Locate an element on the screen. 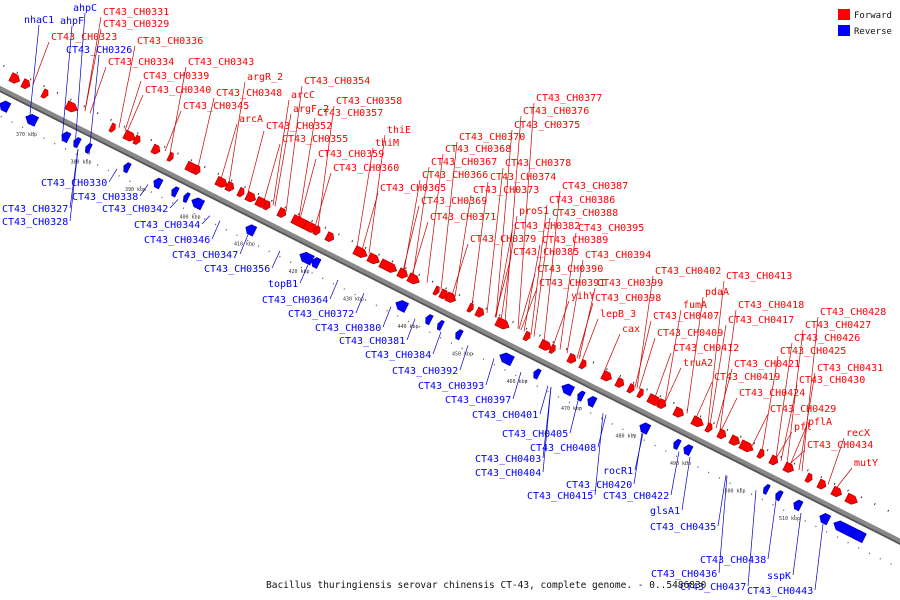 The width and height of the screenshot is (900, 600). forward-gene-label: CT43_CH0367 is located at coordinates (464, 162).